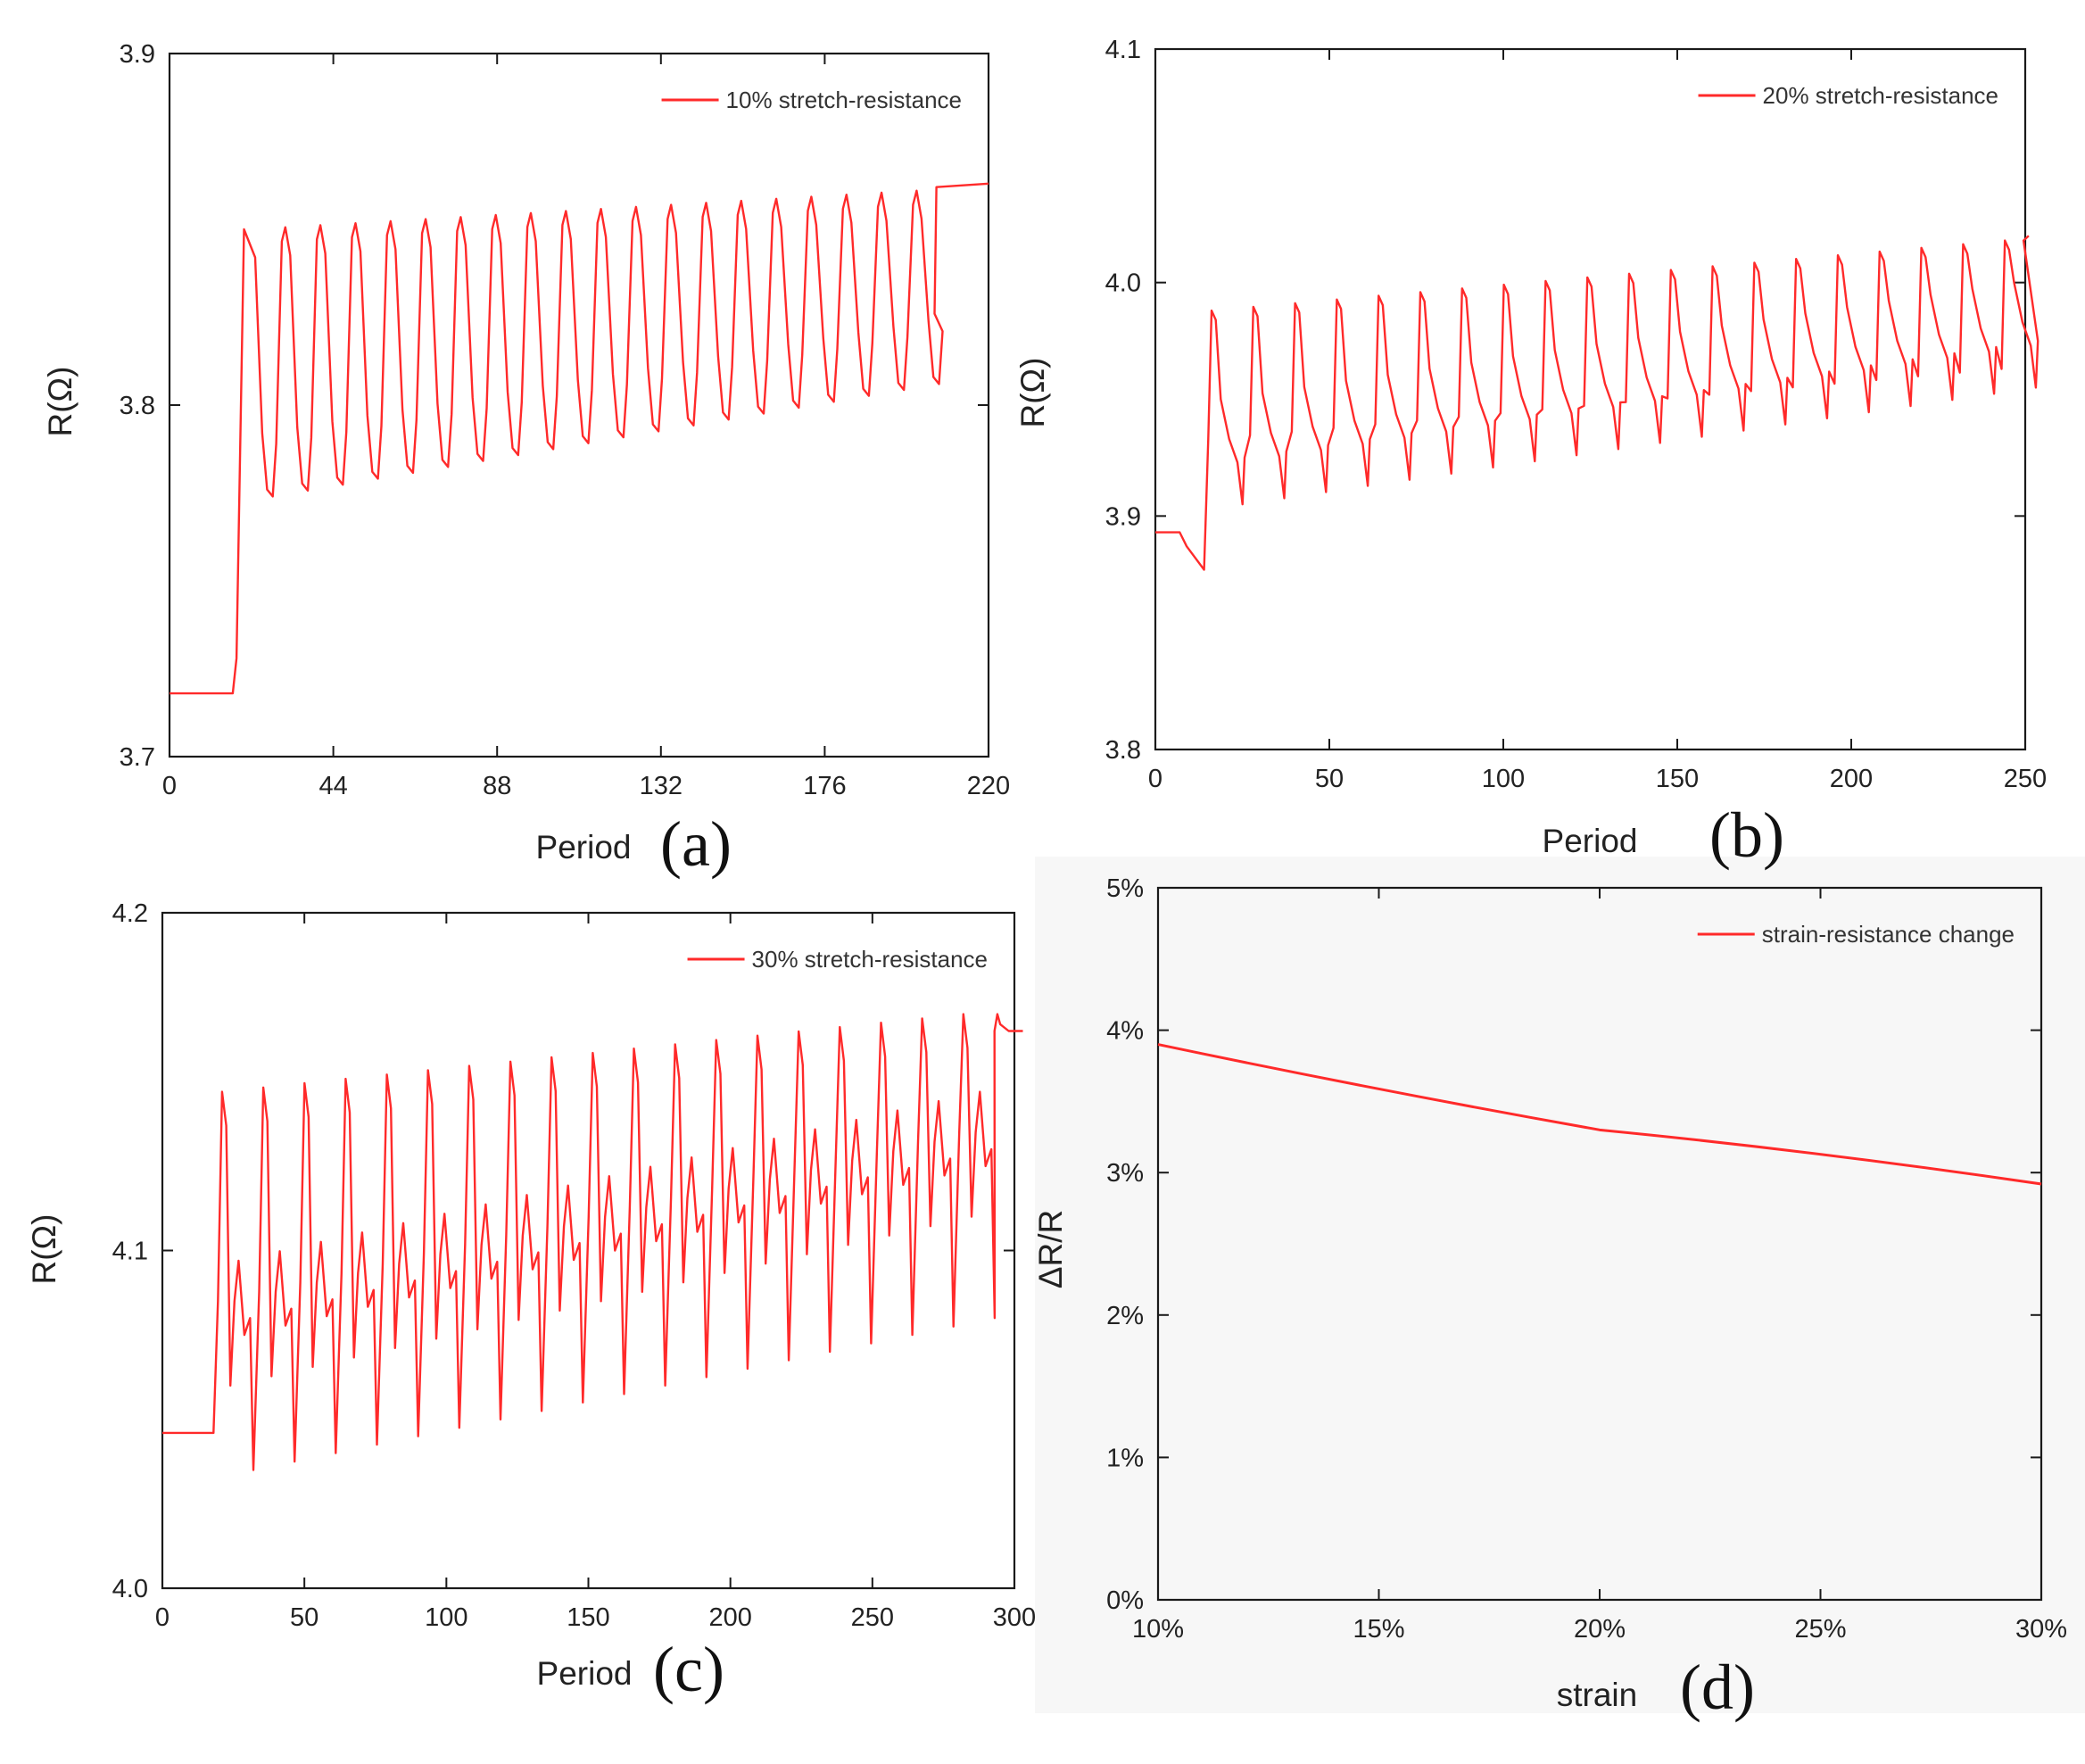  What do you see at coordinates (1599, 1115) in the screenshot?
I see `series-line-d` at bounding box center [1599, 1115].